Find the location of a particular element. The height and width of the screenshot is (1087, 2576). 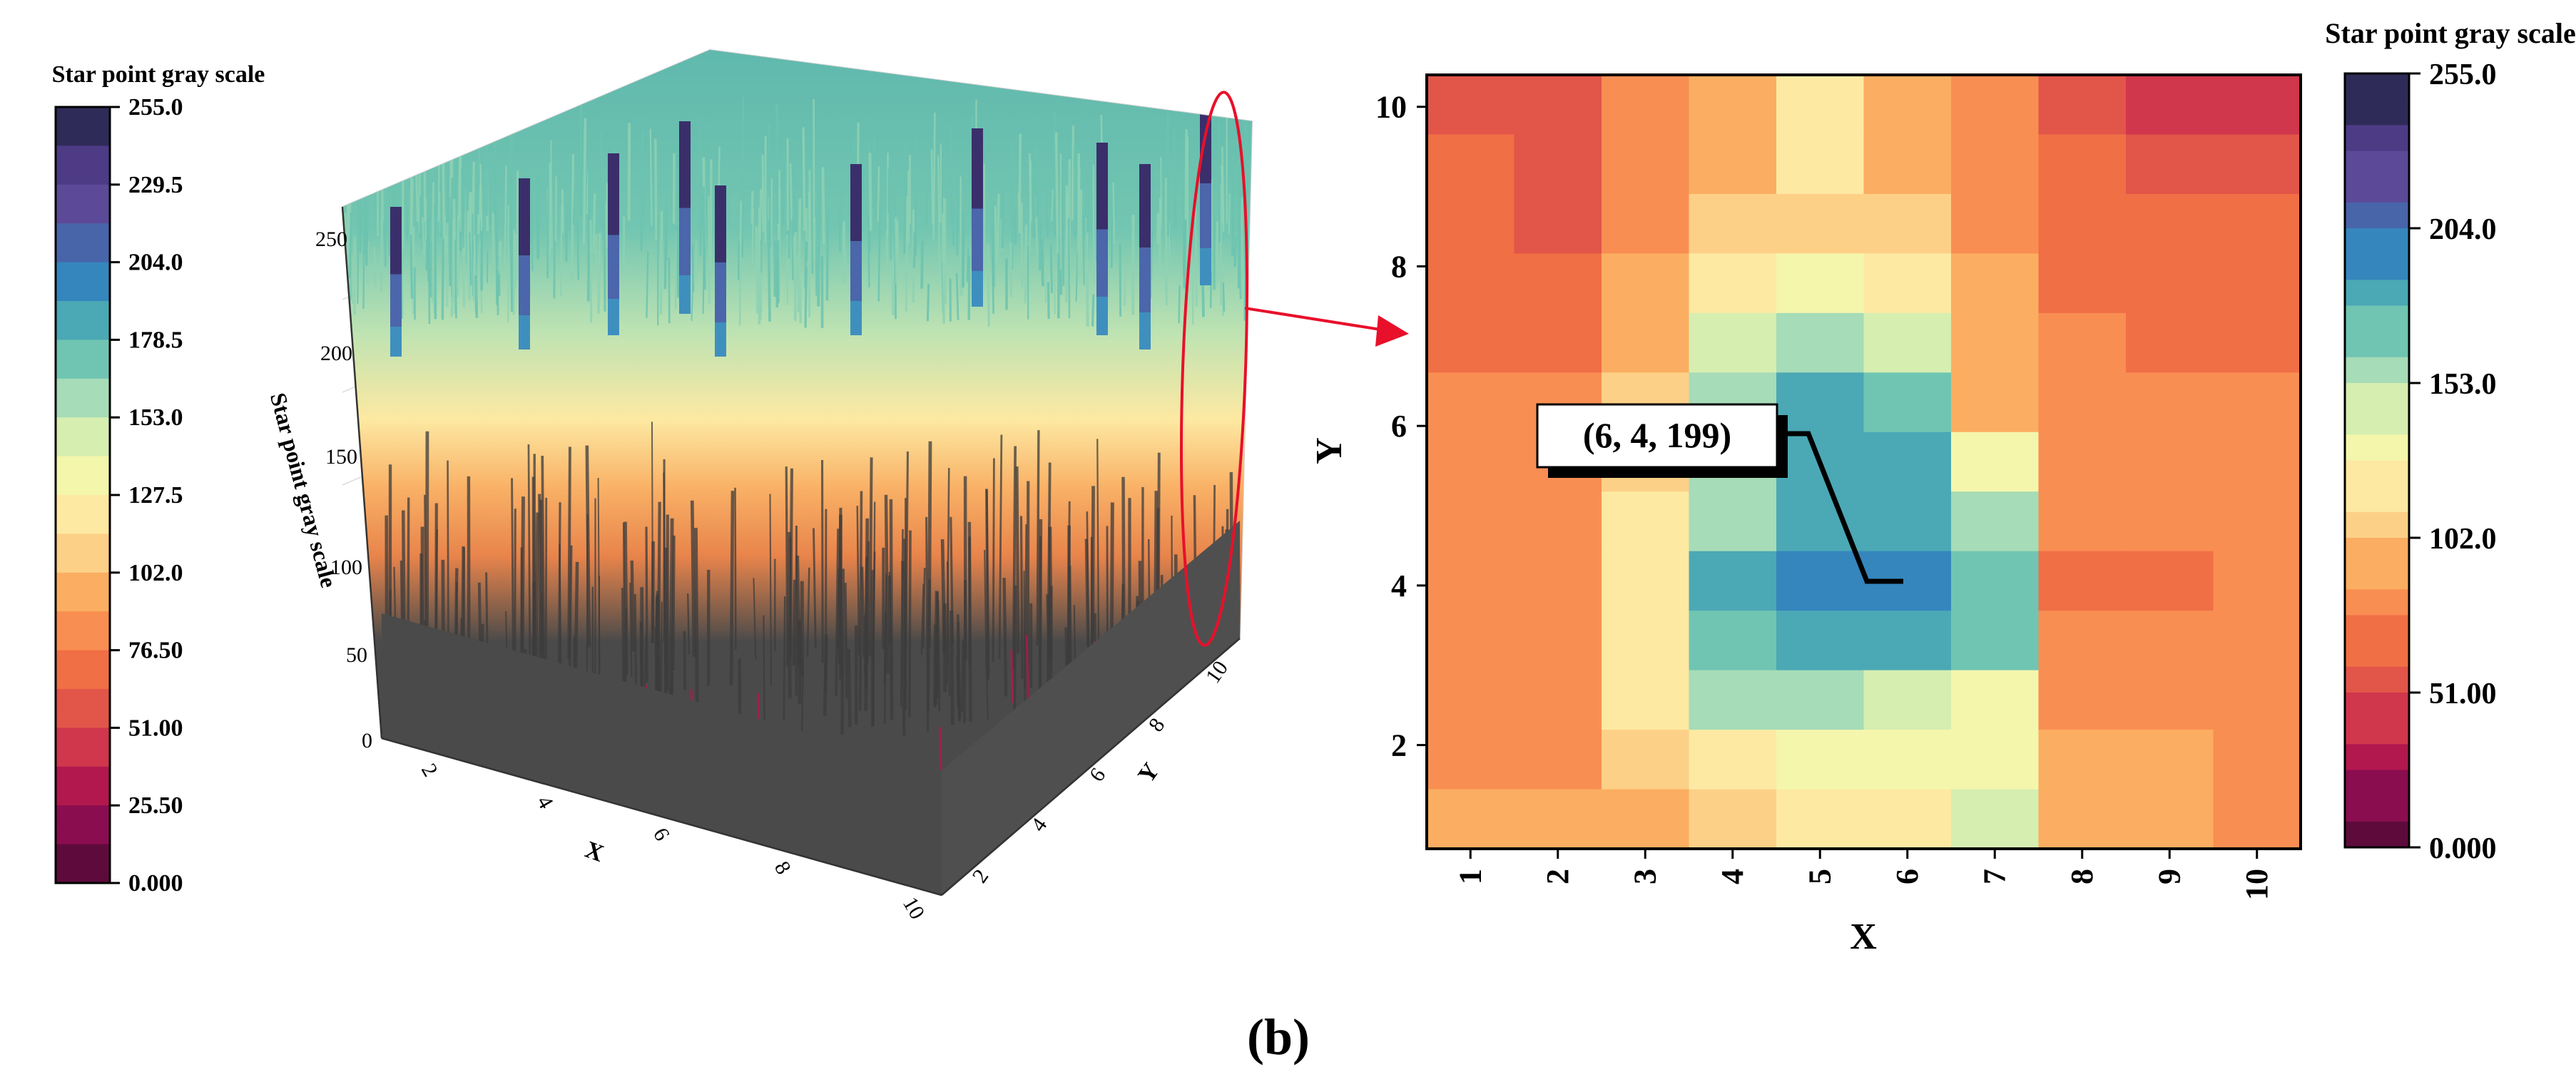

surface-peak-mid is located at coordinates (1205, 215).